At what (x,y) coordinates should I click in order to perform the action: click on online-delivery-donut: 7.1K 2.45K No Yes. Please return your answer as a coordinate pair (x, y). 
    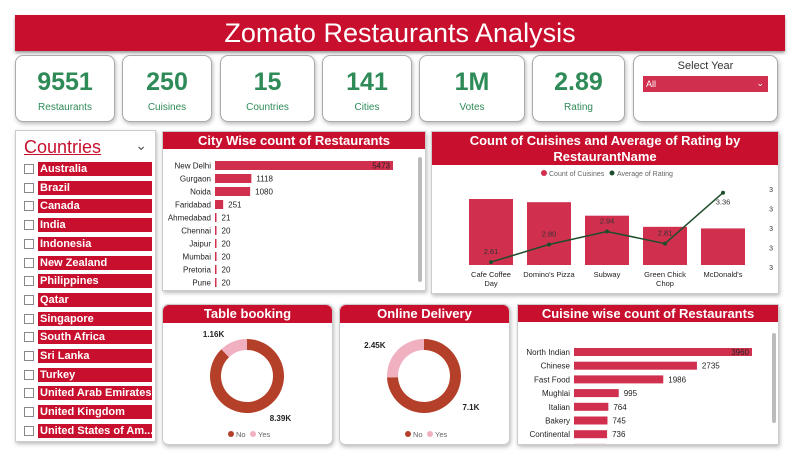
    Looking at the image, I should click on (422, 389).